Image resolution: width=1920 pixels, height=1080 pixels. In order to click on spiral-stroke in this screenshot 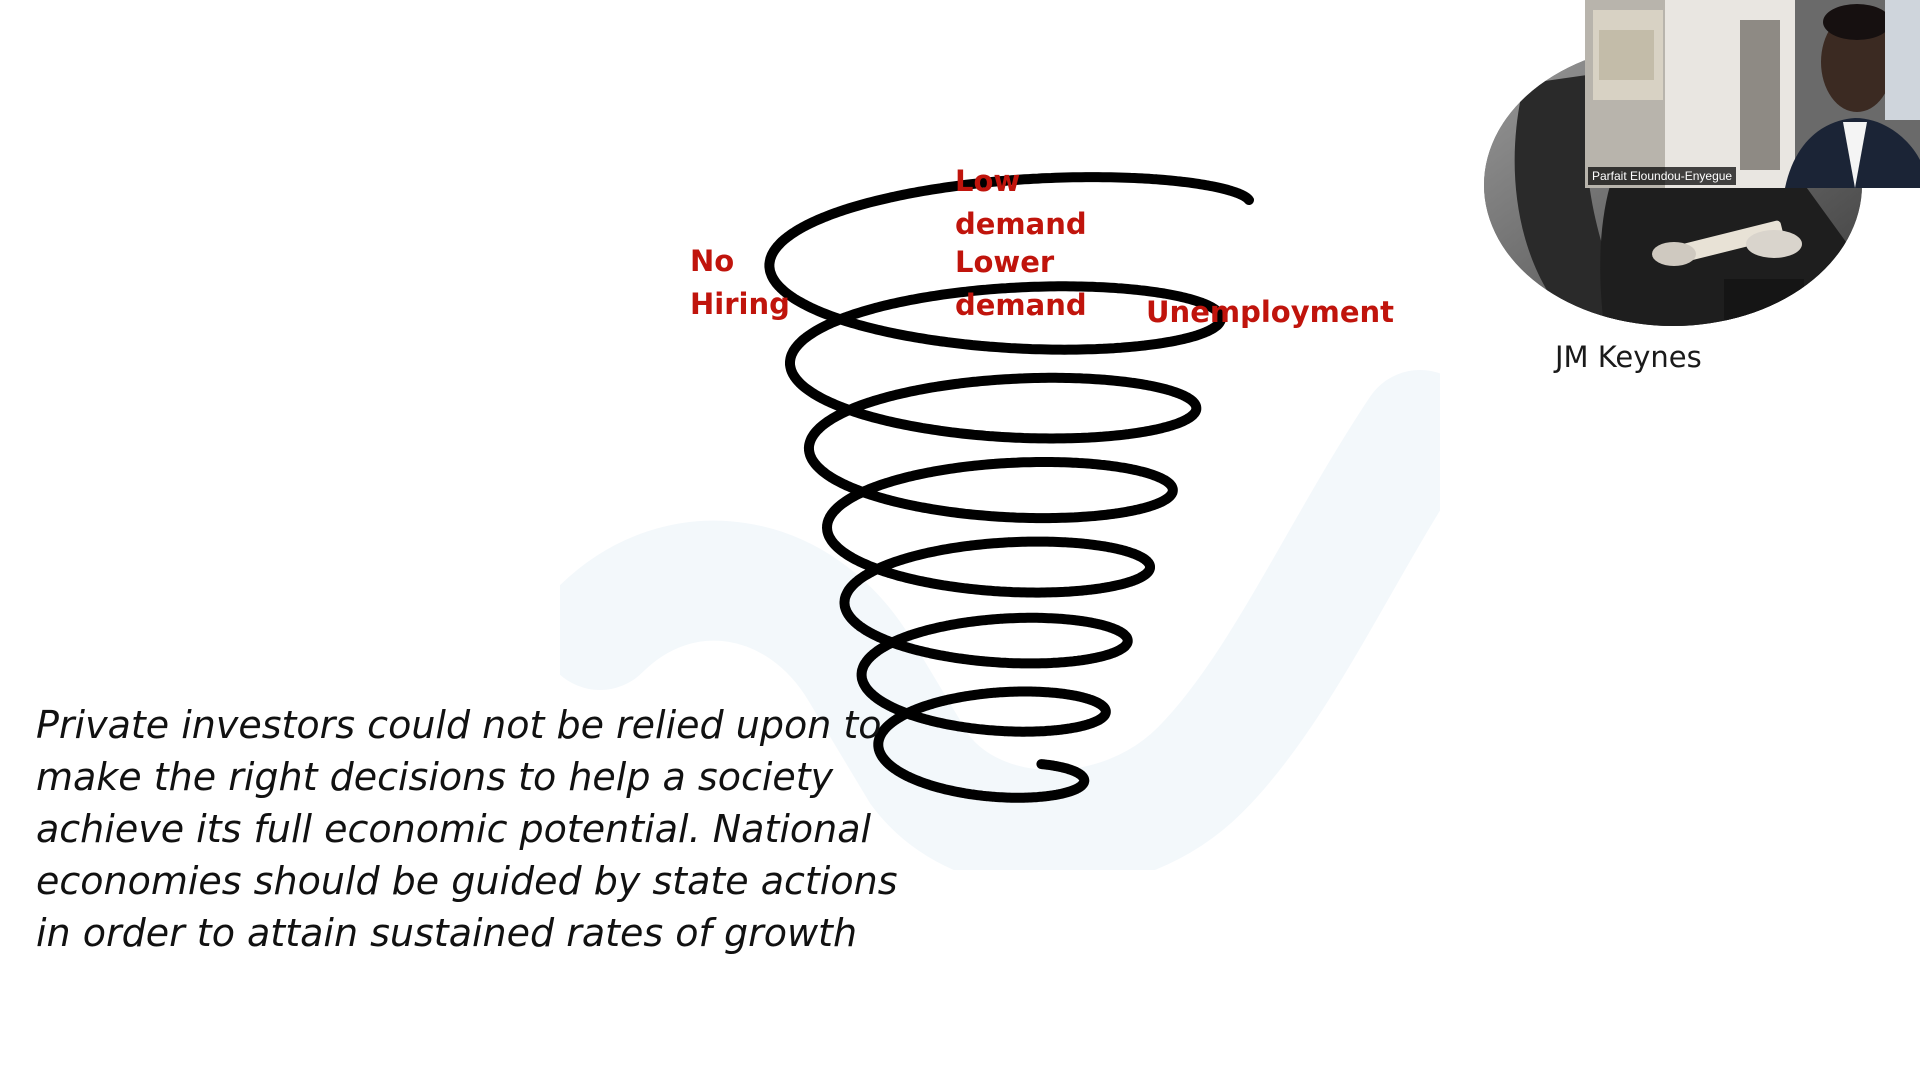, I will do `click(1009, 487)`.